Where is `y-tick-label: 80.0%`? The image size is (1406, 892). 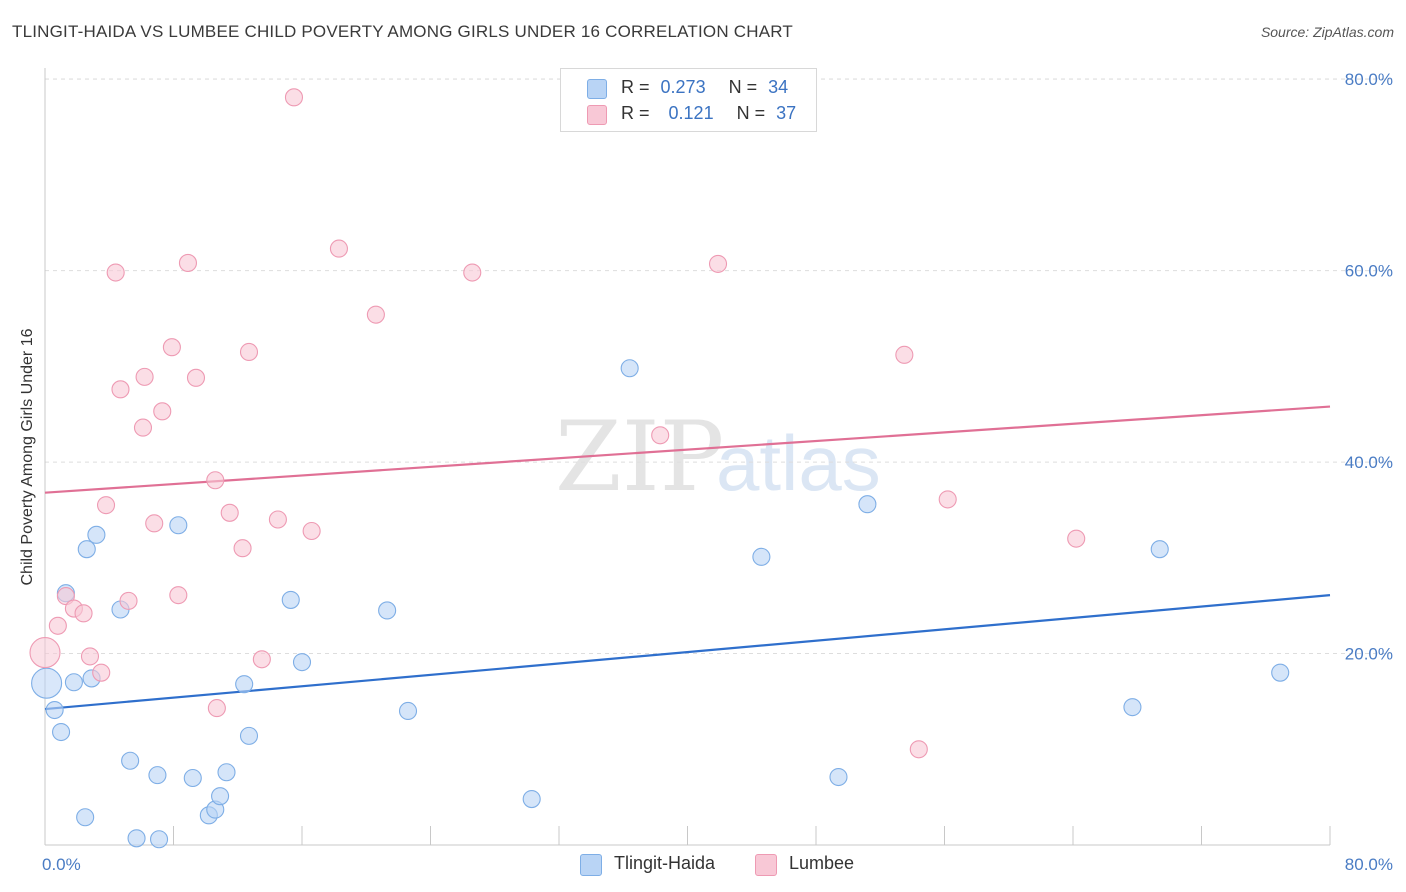 y-tick-label: 80.0% is located at coordinates (1369, 79).